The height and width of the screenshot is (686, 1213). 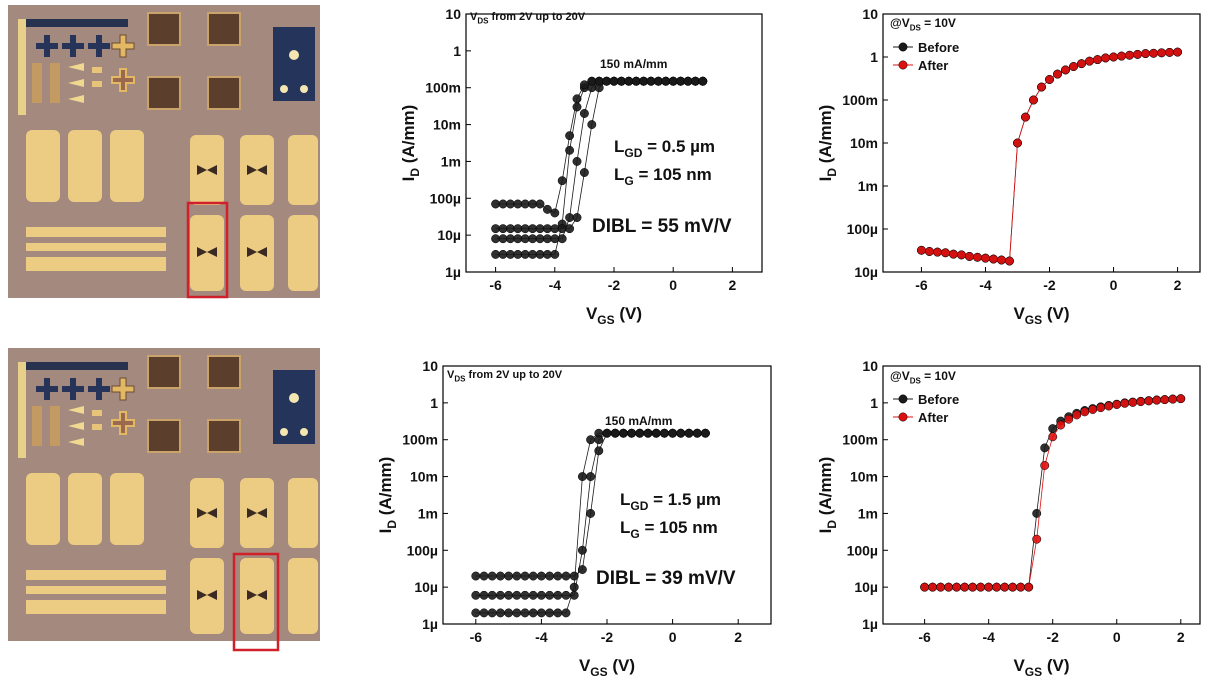 I want to click on annotation: LG = 105 nm, so click(x=663, y=176).